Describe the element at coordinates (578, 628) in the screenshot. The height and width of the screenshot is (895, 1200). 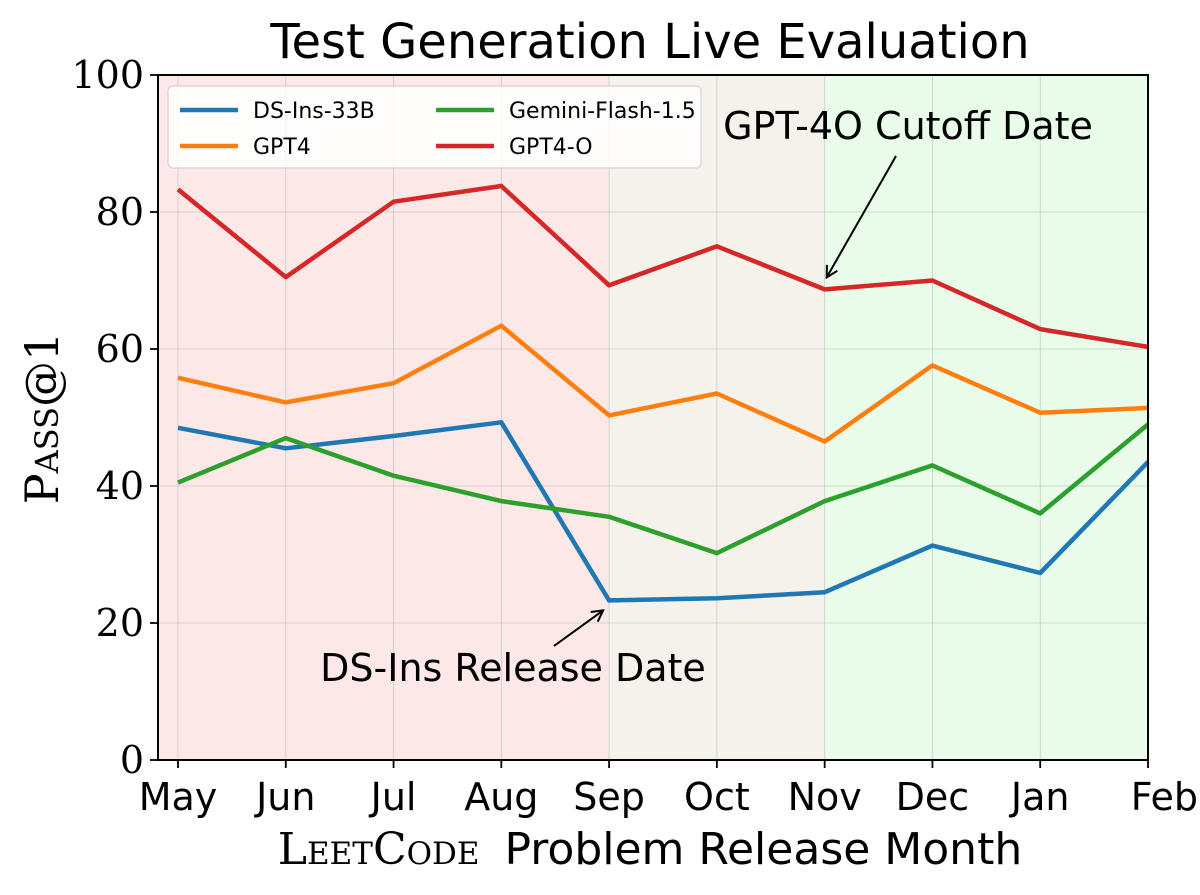
I see `annotation-arrow-ds-ins-release` at that location.